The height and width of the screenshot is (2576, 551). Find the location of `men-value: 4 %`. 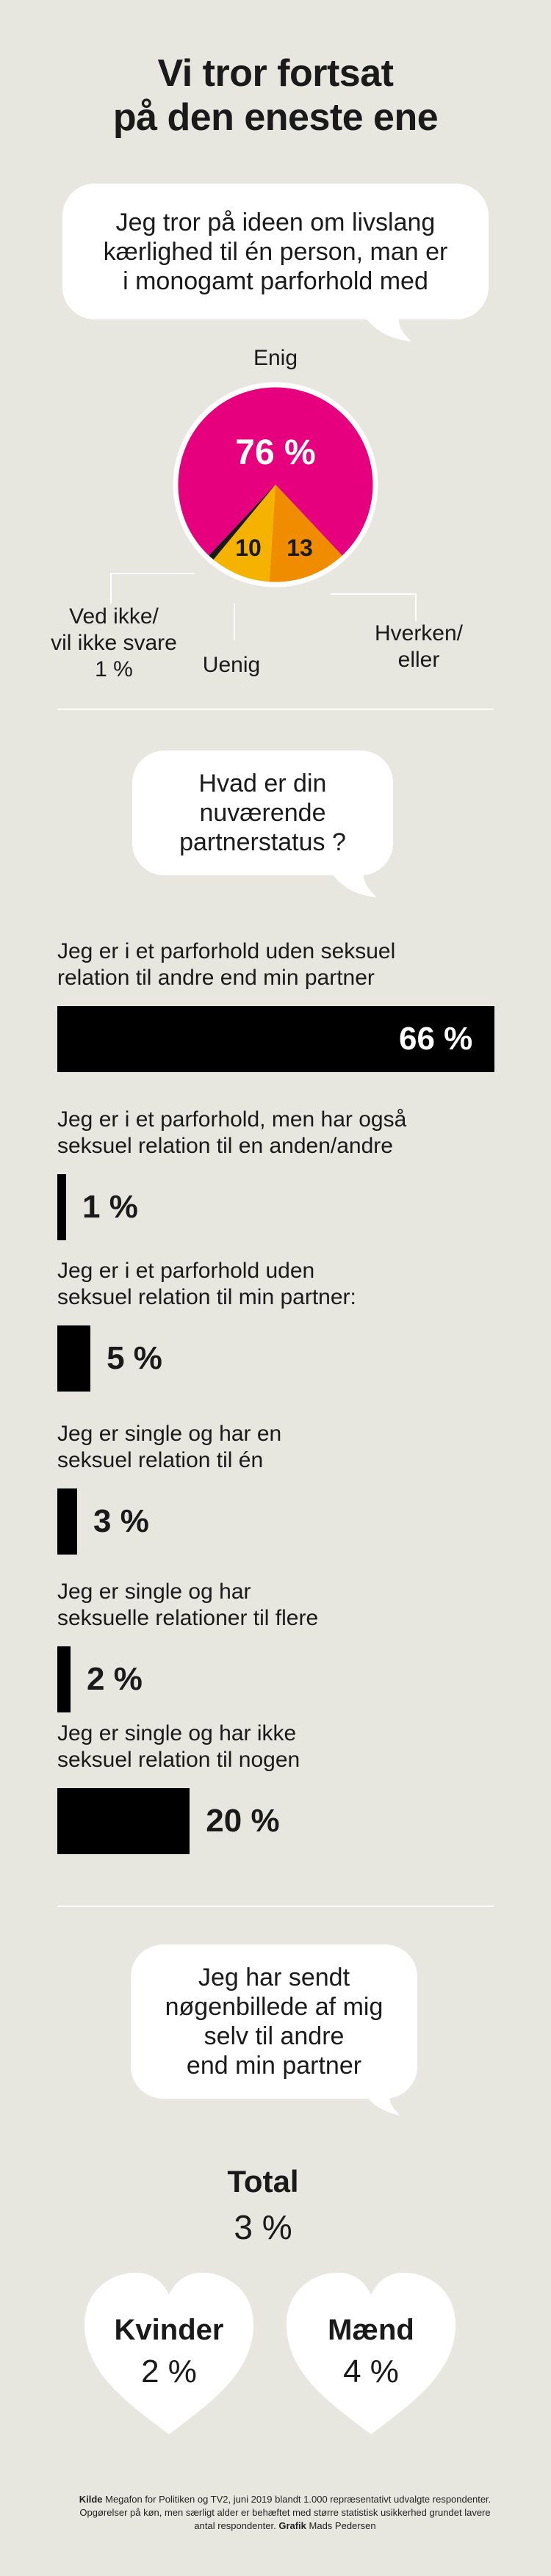

men-value: 4 % is located at coordinates (371, 2371).